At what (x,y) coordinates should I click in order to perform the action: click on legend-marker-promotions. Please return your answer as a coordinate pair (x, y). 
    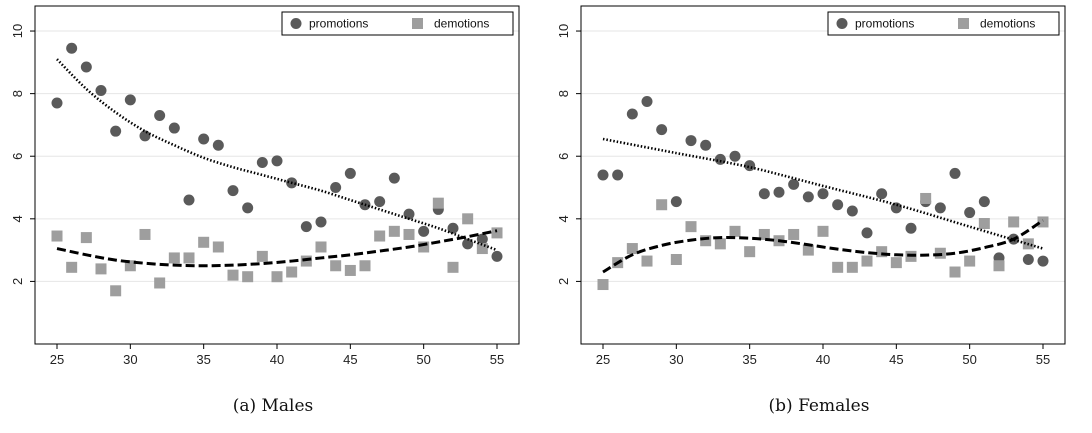
    Looking at the image, I should click on (842, 23).